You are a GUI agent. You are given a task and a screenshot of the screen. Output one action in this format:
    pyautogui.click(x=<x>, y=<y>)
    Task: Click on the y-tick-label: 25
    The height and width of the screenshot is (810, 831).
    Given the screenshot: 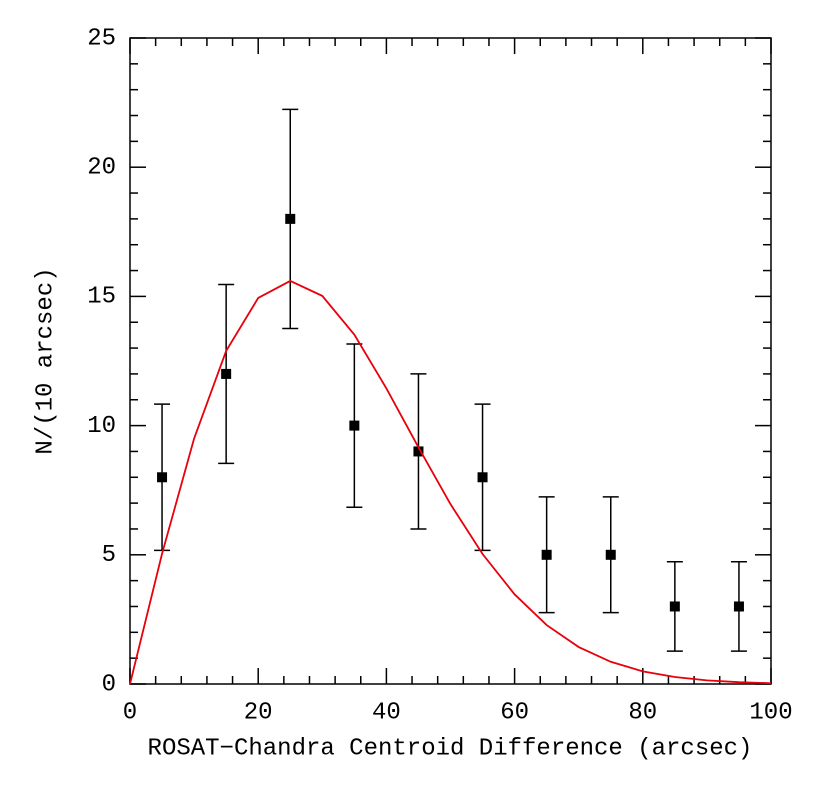 What is the action you would take?
    pyautogui.click(x=101, y=38)
    